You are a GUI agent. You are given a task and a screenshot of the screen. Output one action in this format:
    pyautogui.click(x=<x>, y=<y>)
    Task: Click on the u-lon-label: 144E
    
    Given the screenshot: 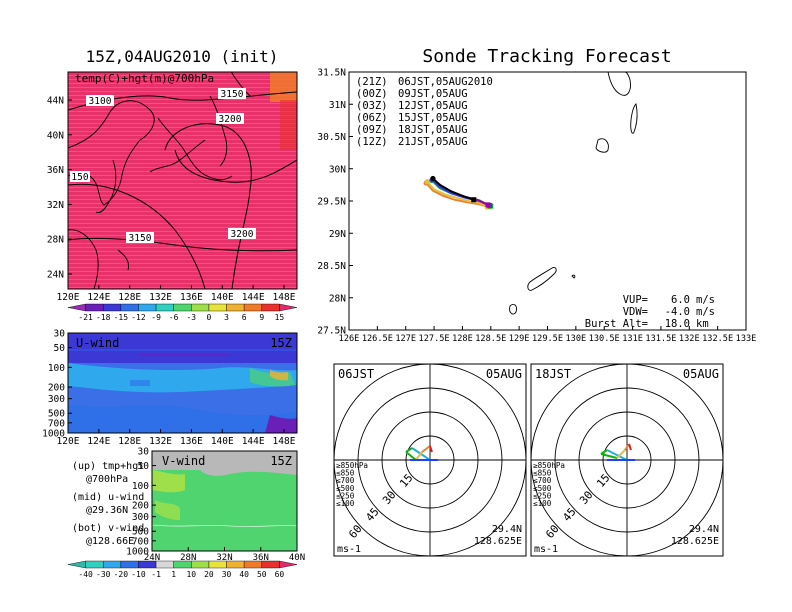 What is the action you would take?
    pyautogui.click(x=253, y=441)
    